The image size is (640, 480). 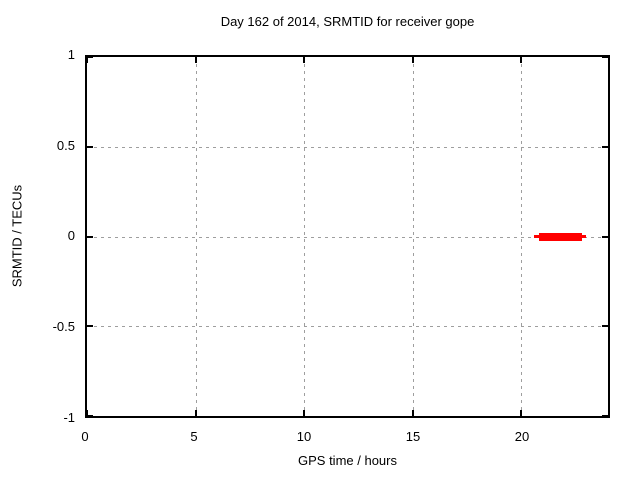 I want to click on x-tick-label: 15, so click(x=413, y=436).